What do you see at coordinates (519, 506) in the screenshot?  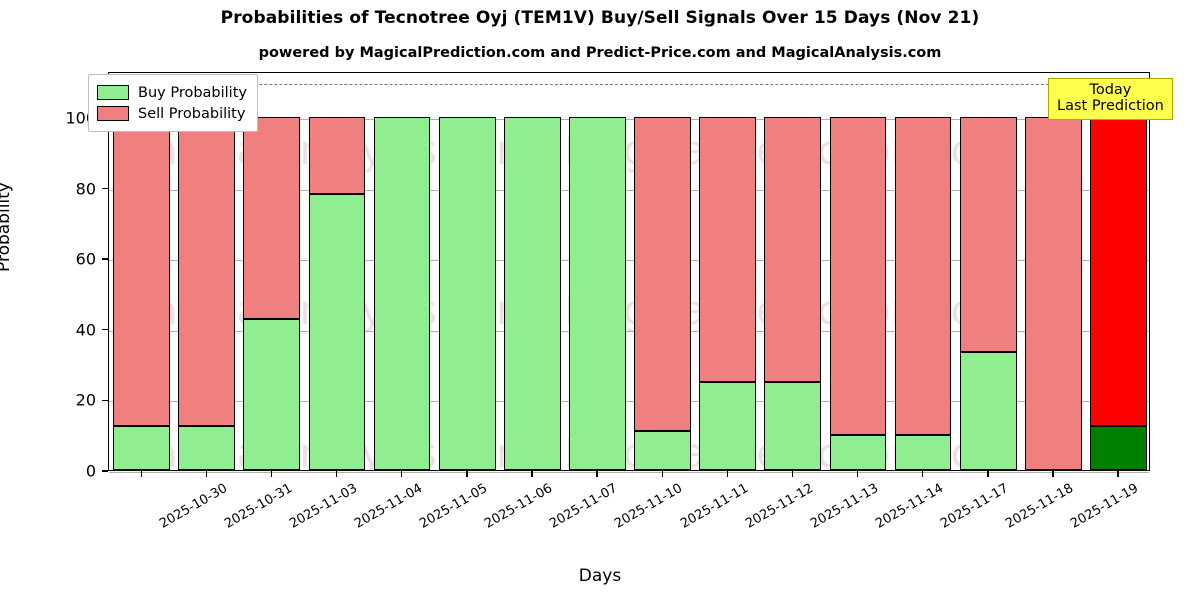 I see `x-tick-label: 2025-11-06` at bounding box center [519, 506].